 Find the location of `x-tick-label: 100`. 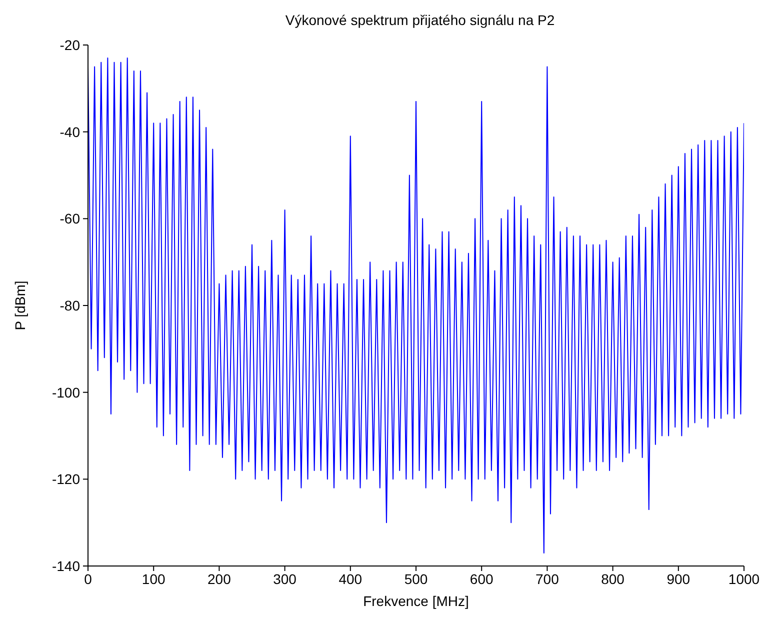

x-tick-label: 100 is located at coordinates (154, 578).